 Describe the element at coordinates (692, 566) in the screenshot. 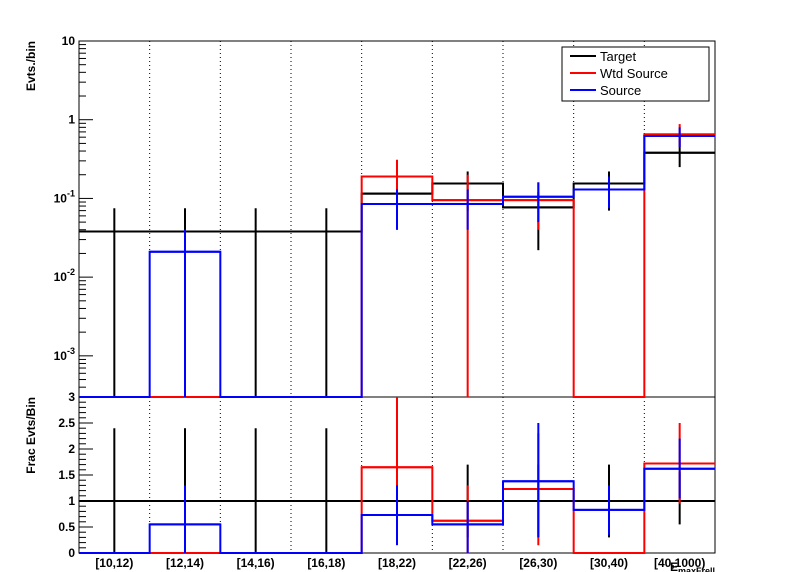

I see `x-axis-title: EmaxFrell` at that location.